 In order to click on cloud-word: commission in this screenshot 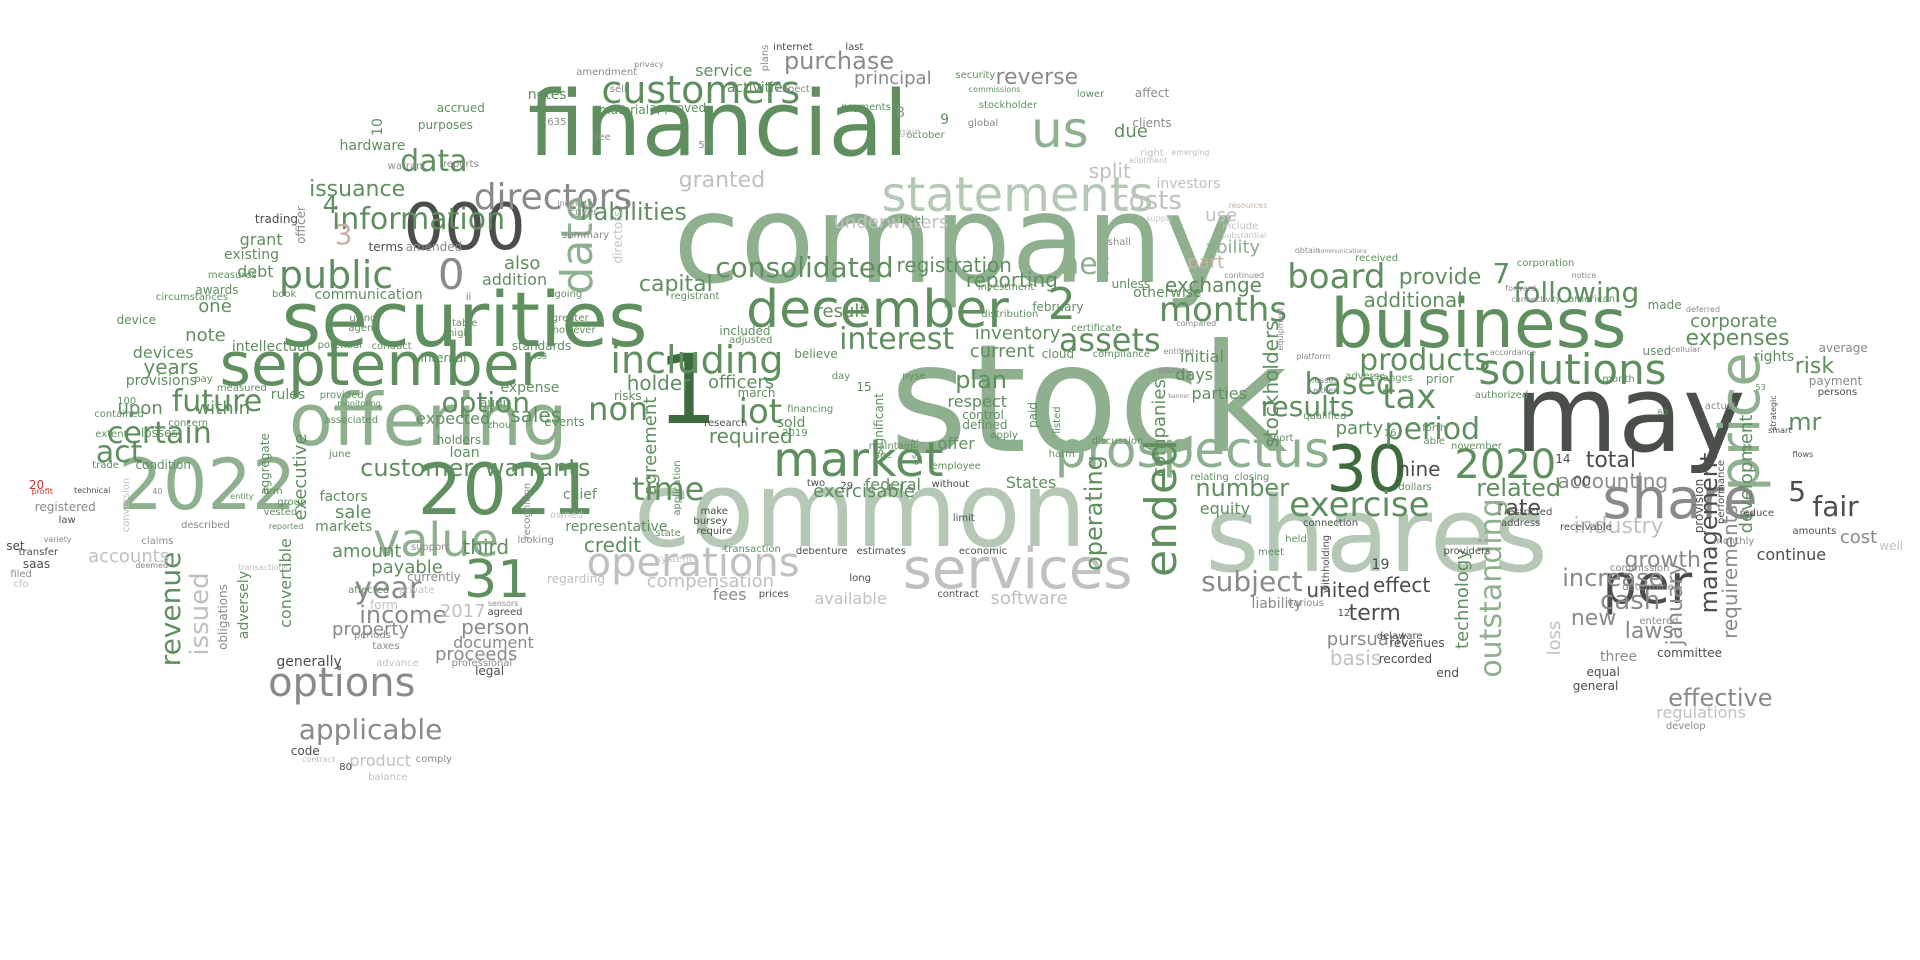, I will do `click(1639, 569)`.